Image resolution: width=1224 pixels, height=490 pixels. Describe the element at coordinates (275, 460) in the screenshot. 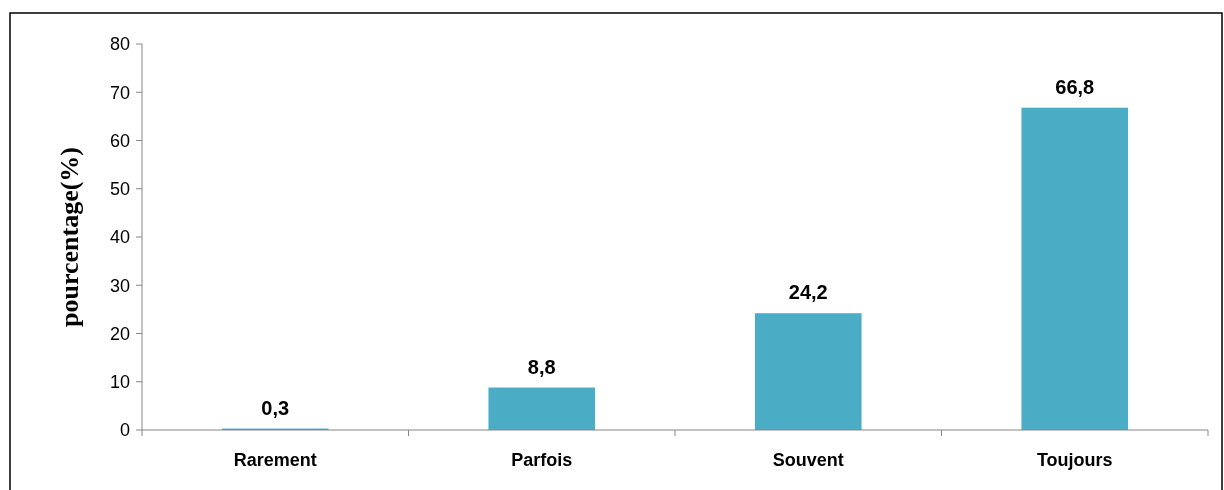

I see `x-tick-label: Rarement` at that location.